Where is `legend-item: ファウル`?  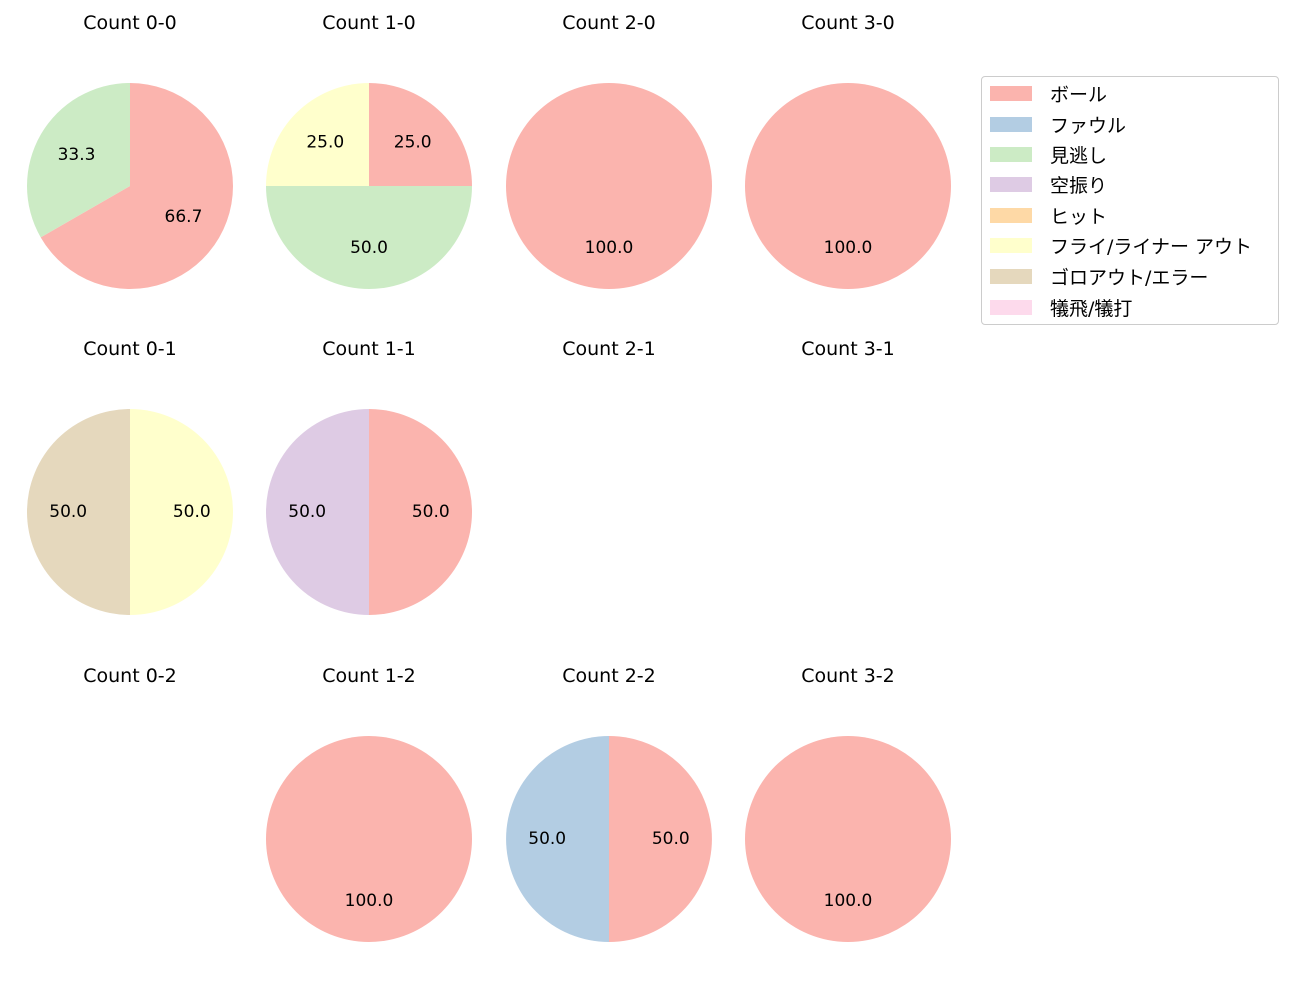
legend-item: ファウル is located at coordinates (1058, 124).